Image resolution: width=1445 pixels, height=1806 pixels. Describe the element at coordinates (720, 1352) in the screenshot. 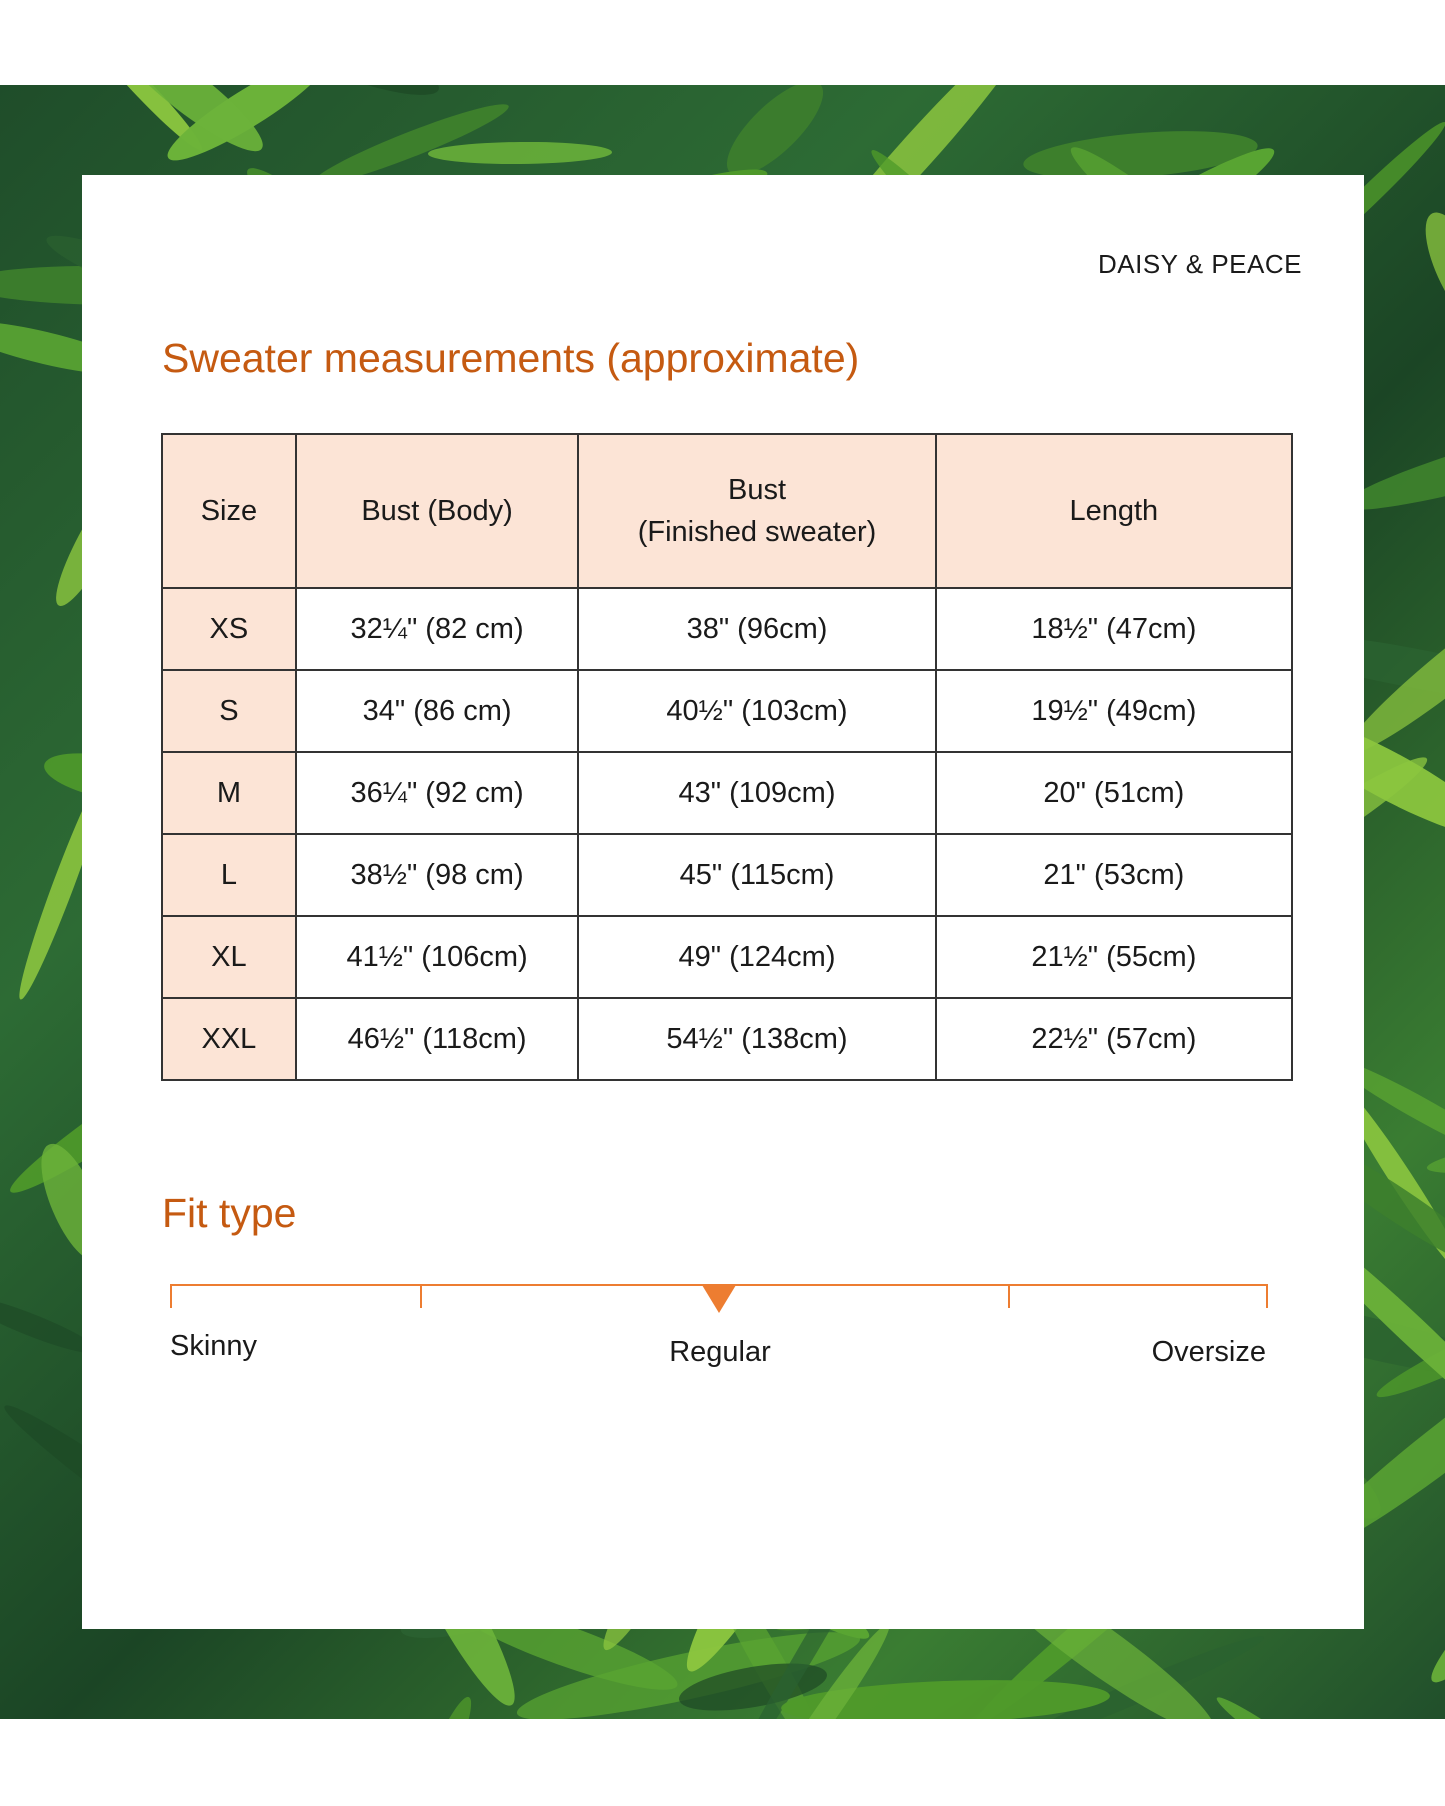

I see `fit-label-regular: Regular` at that location.